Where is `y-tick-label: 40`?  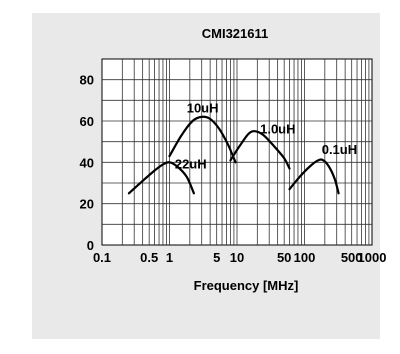 y-tick-label: 40 is located at coordinates (87, 162).